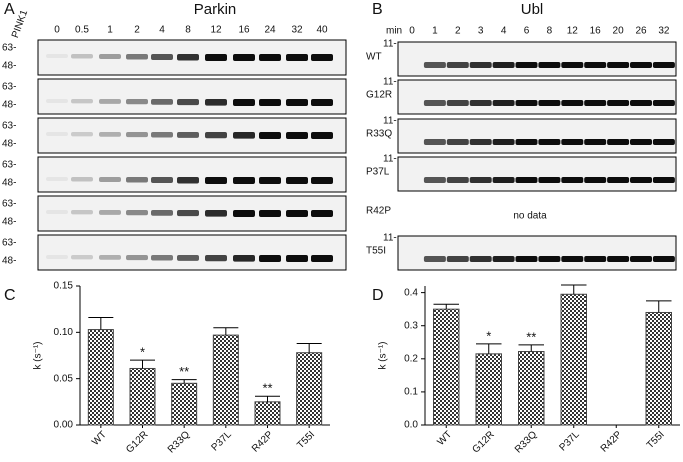 This screenshot has height=462, width=683. I want to click on lane-label: 32, so click(297, 30).